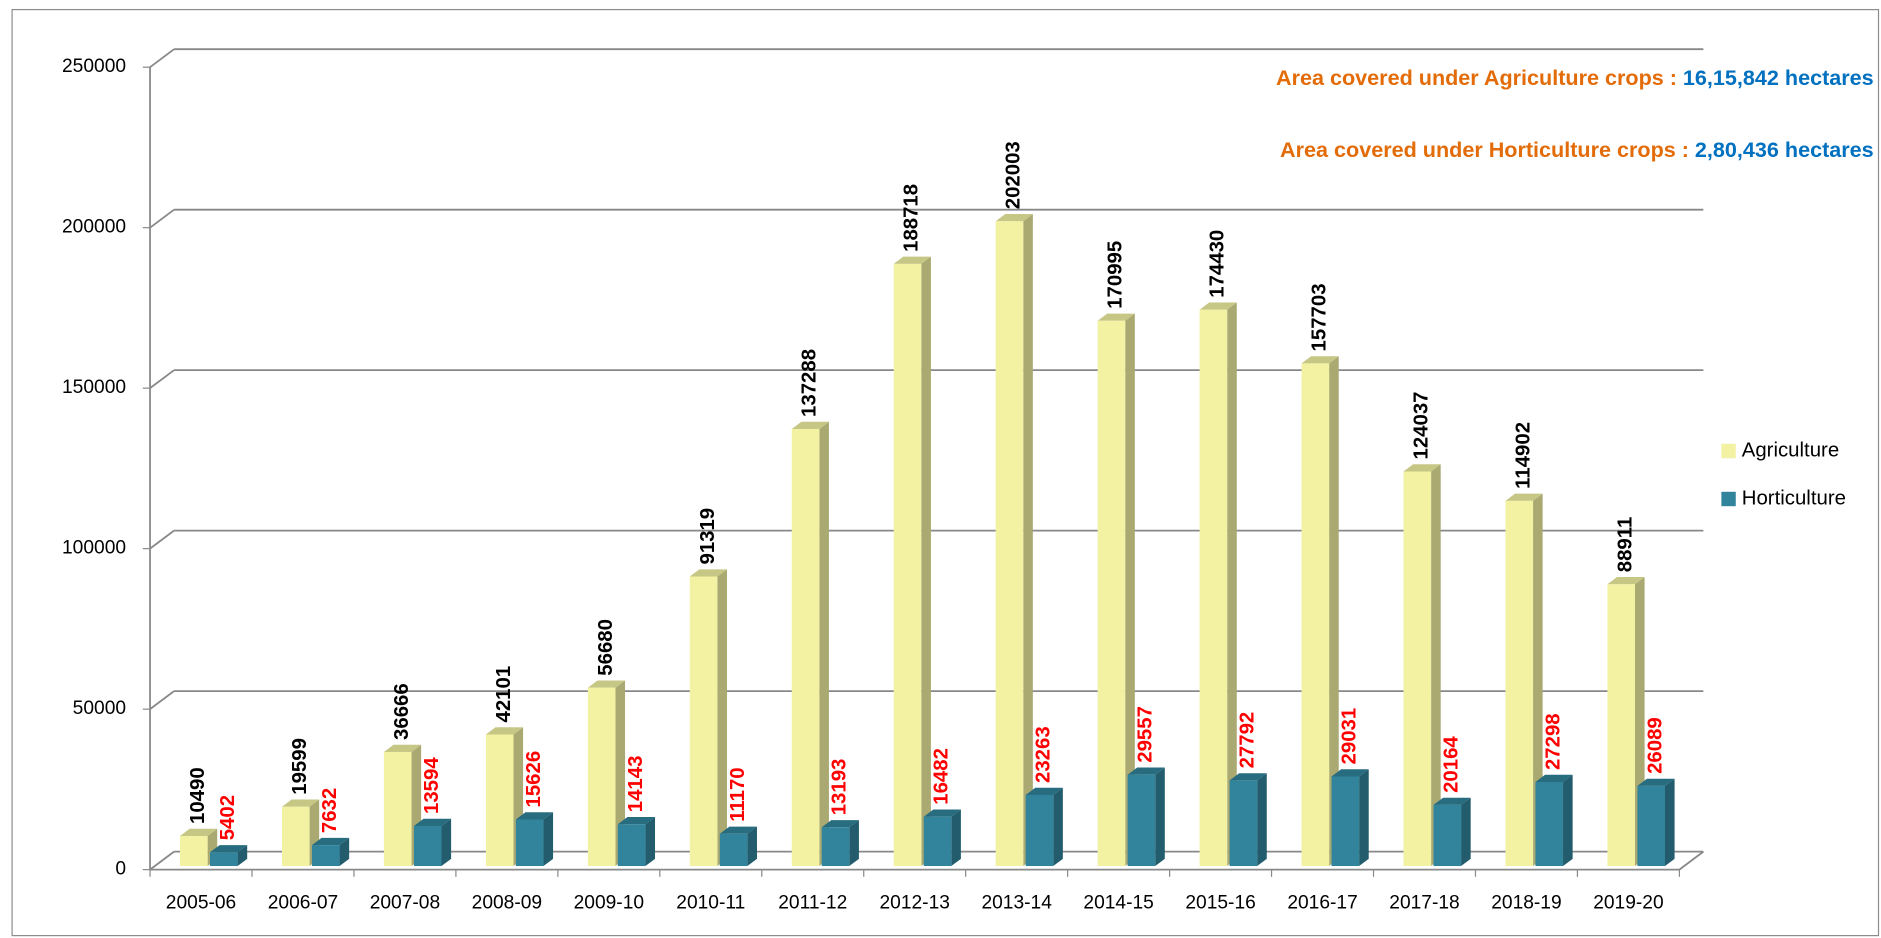  I want to click on y-tick-label: 250000, so click(94, 66).